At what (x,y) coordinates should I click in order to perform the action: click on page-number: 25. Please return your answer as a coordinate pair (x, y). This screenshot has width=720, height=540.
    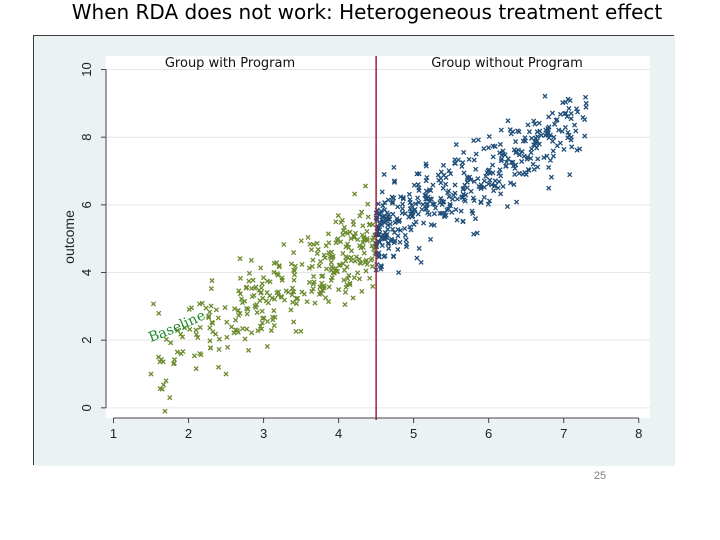
    Looking at the image, I should click on (600, 476).